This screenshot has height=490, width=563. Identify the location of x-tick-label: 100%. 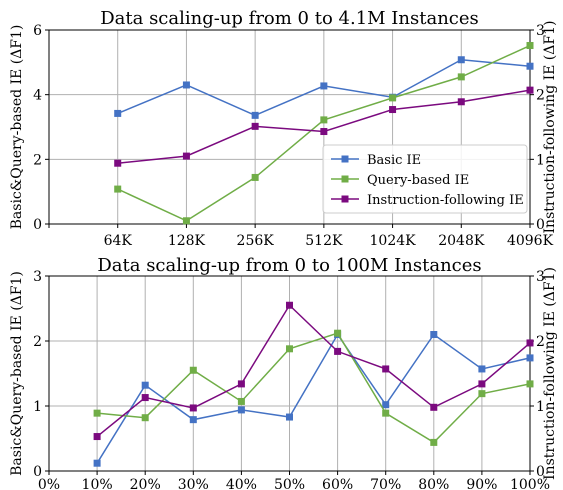
(530, 483).